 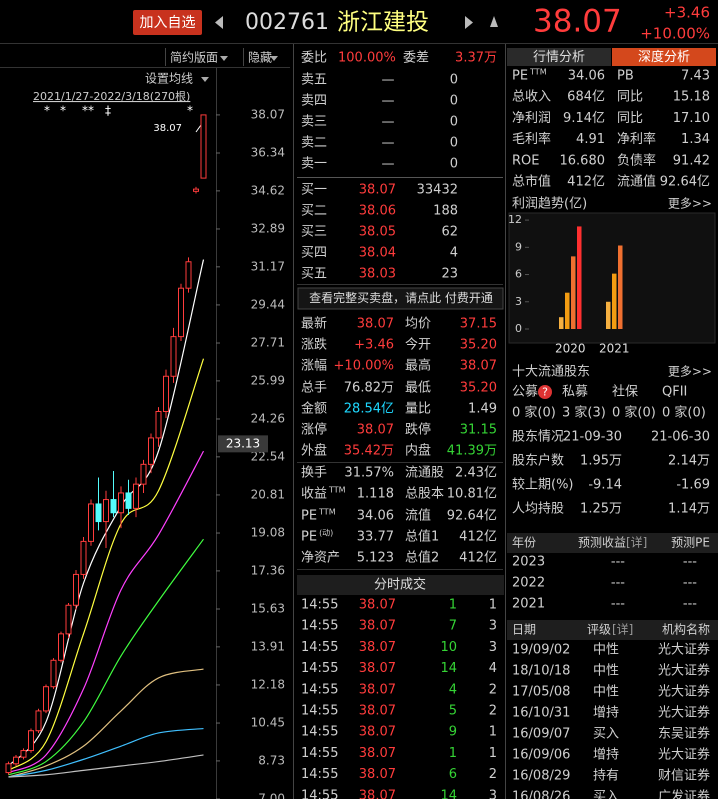 What do you see at coordinates (691, 118) in the screenshot?
I see `label: 17.10` at bounding box center [691, 118].